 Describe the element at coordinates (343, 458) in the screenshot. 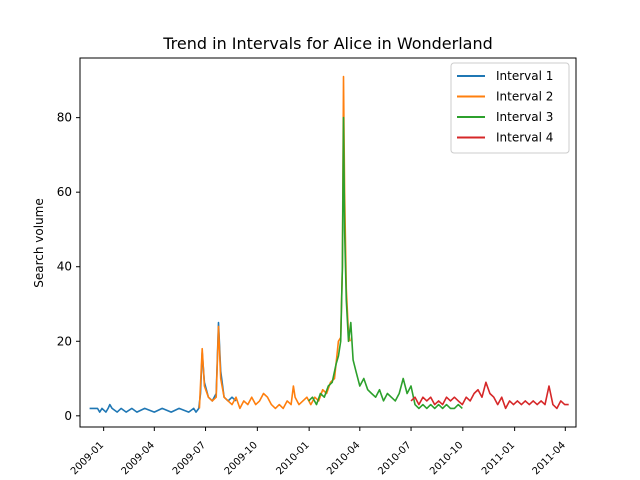

I see `x-tick-label: 2010-04` at that location.